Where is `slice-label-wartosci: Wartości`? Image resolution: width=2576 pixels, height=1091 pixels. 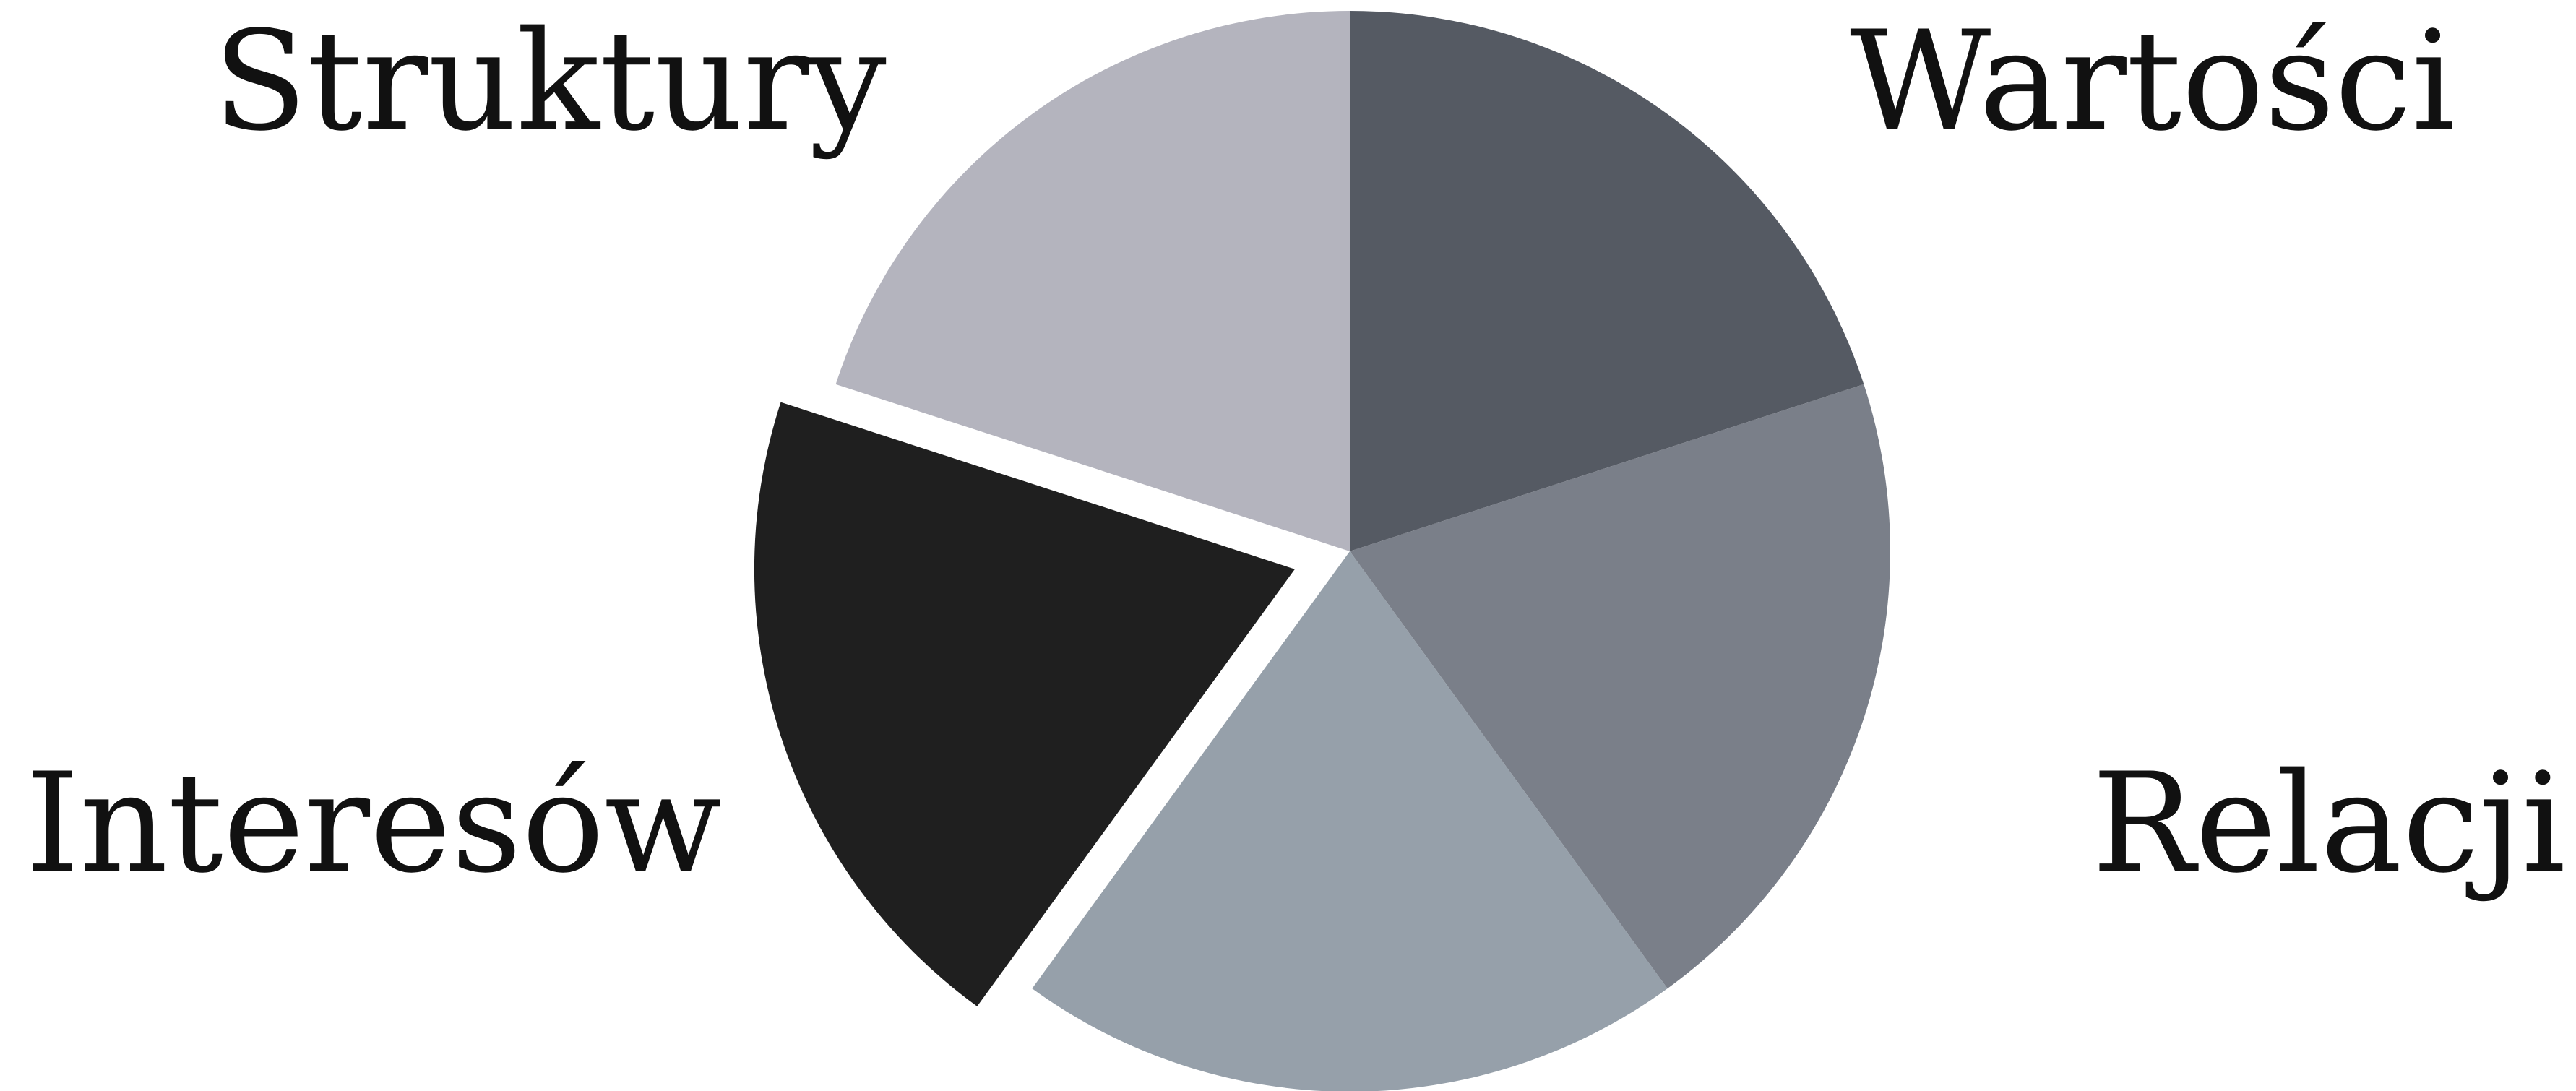 slice-label-wartosci: Wartości is located at coordinates (2152, 81).